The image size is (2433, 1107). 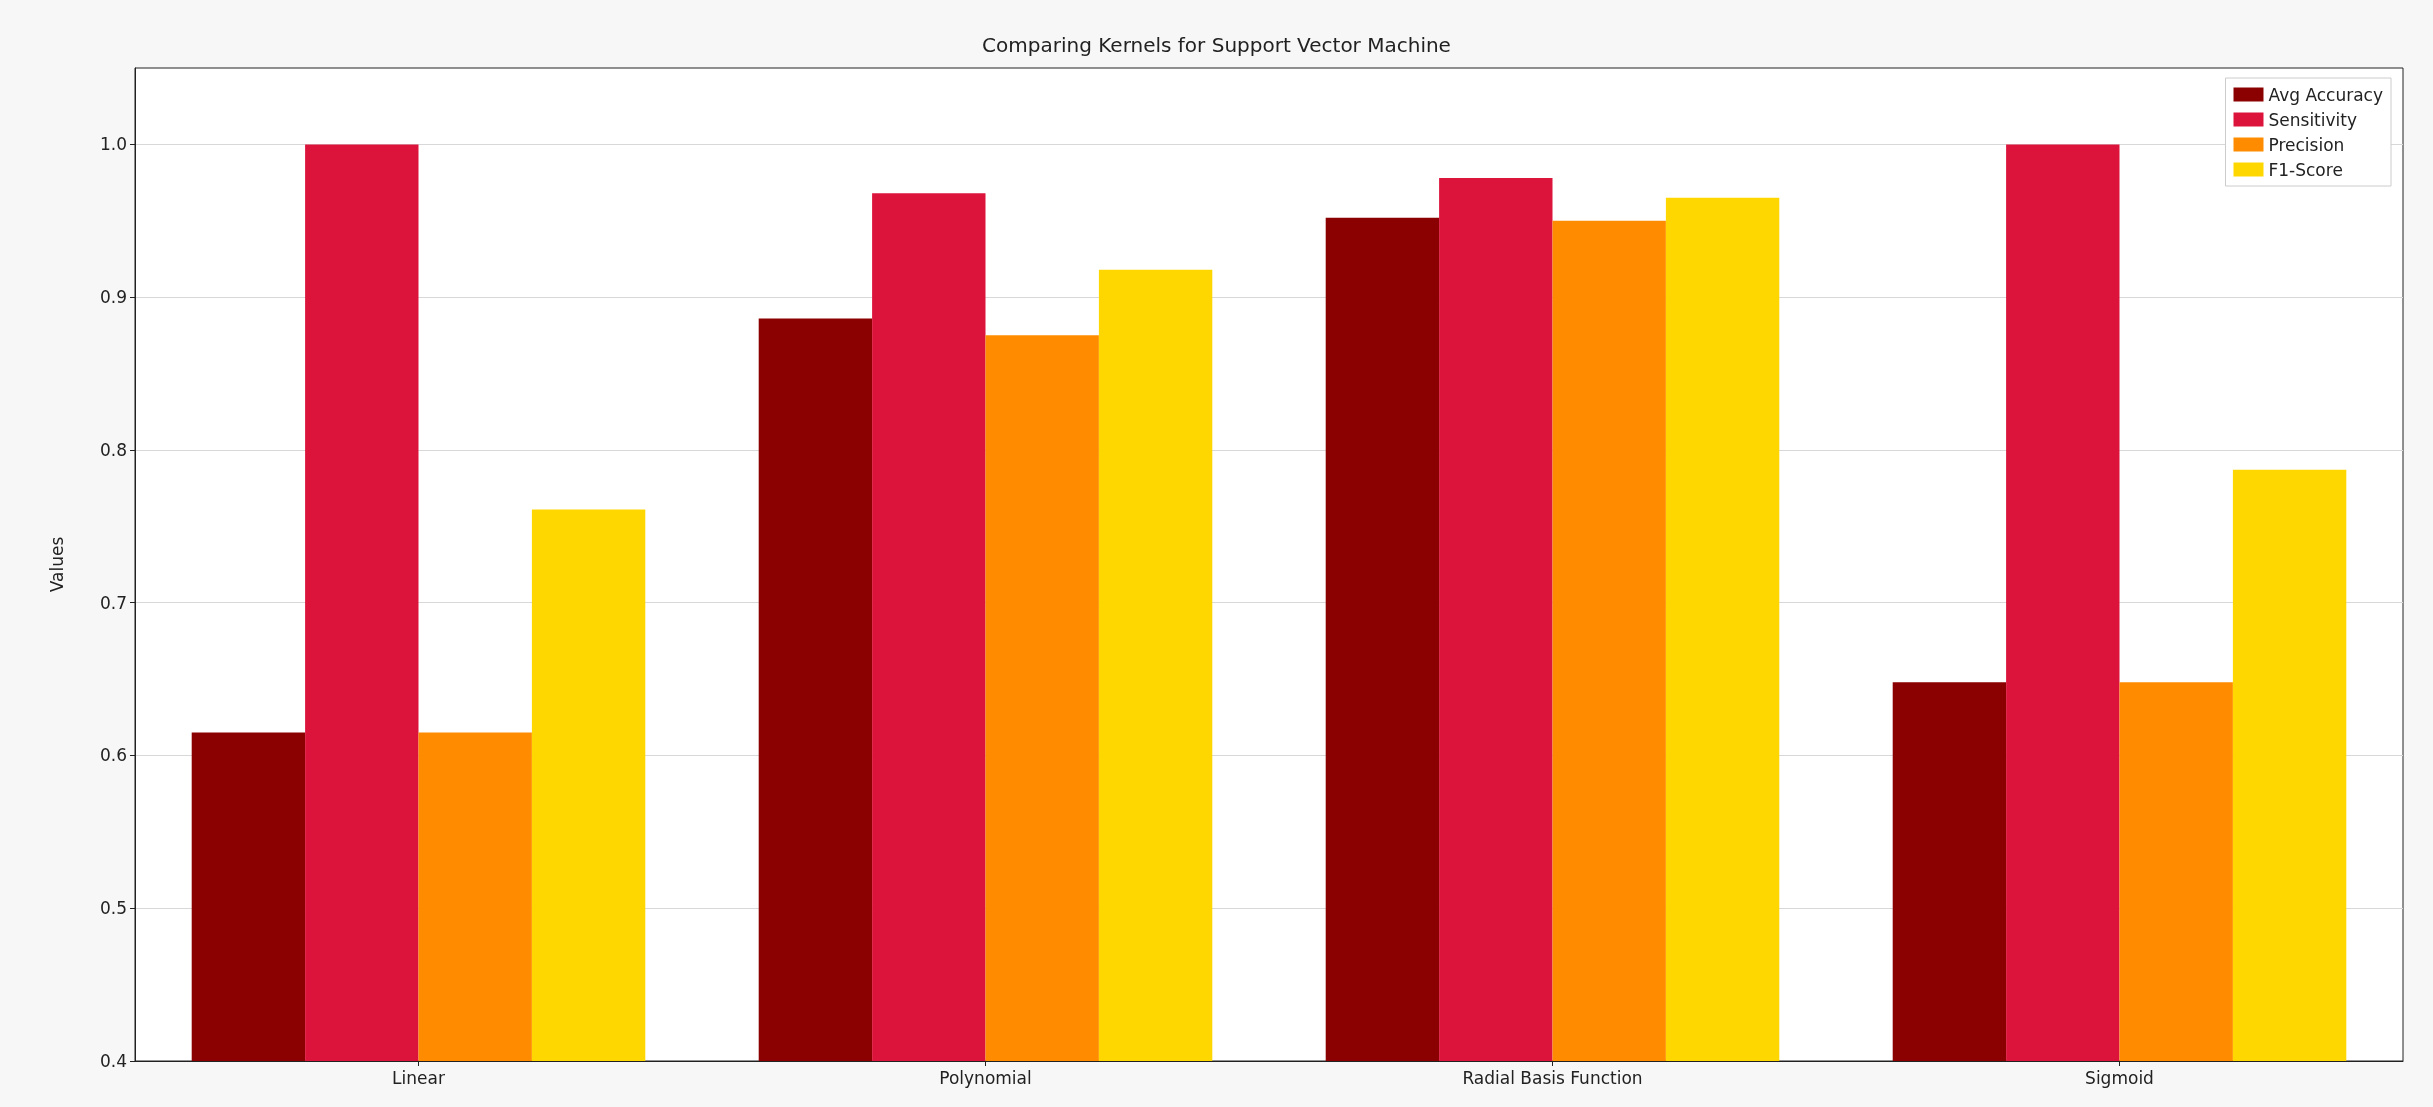 What do you see at coordinates (1552, 1077) in the screenshot?
I see `x-tick-label: Radial Basis Function` at bounding box center [1552, 1077].